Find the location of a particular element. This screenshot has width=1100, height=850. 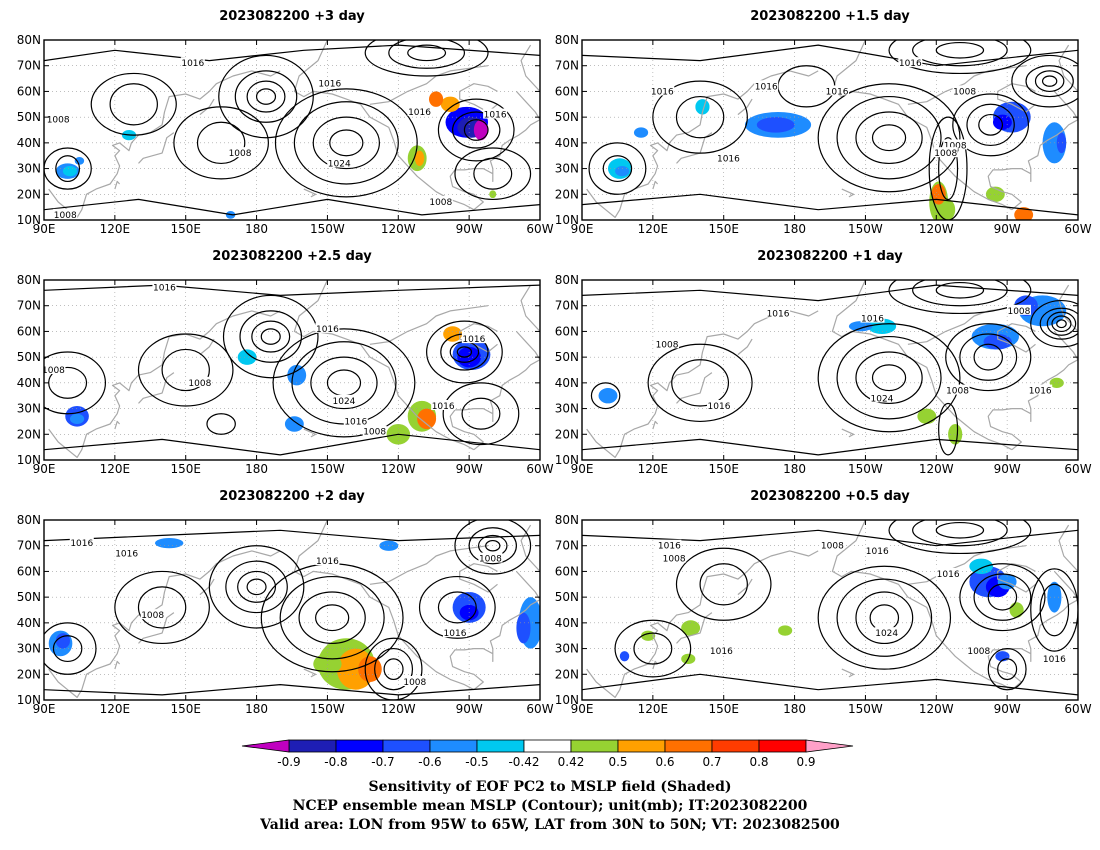

contour-labels: 1016 1016 1016 1008 1016 1008 1016 1008 is located at coordinates (813, 110).